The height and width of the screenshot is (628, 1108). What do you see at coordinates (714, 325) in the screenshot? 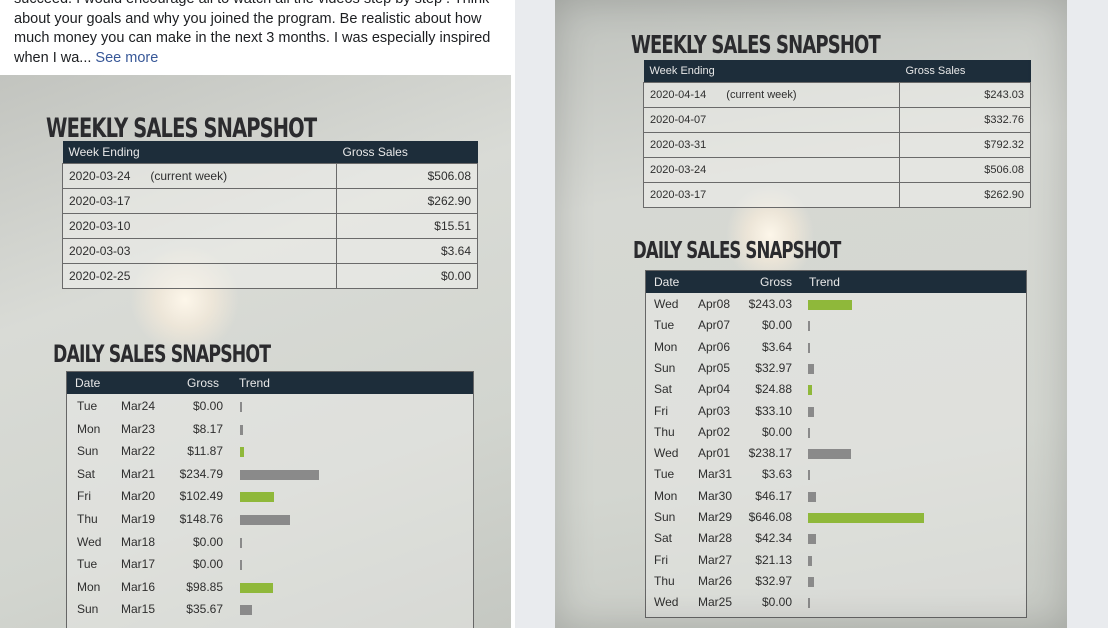
I see `date-cell: Apr07` at bounding box center [714, 325].